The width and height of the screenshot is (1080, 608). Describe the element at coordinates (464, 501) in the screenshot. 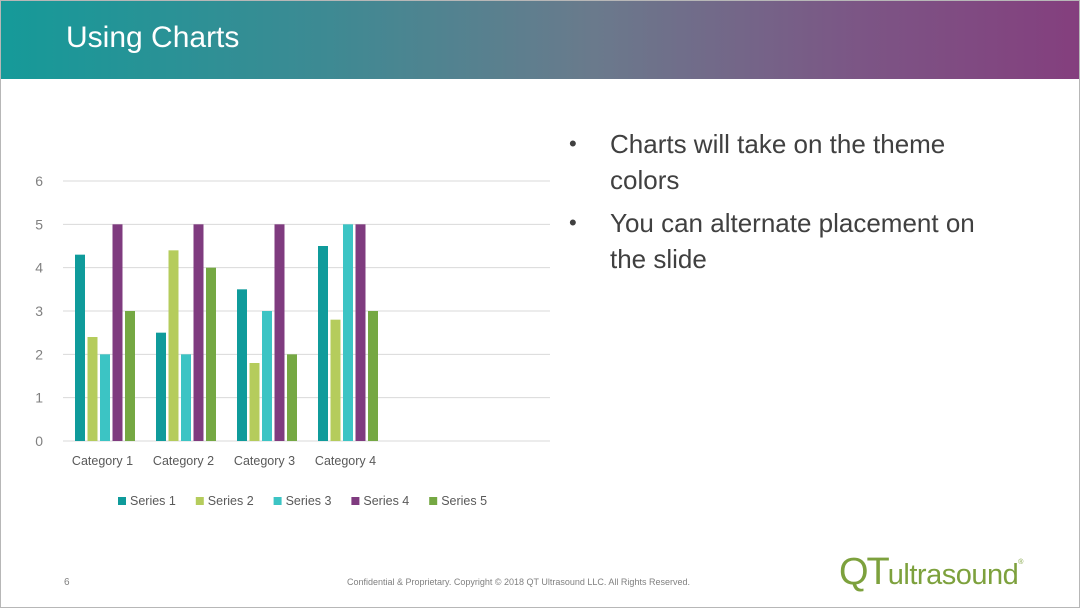

I see `legend-label: Series 5` at that location.